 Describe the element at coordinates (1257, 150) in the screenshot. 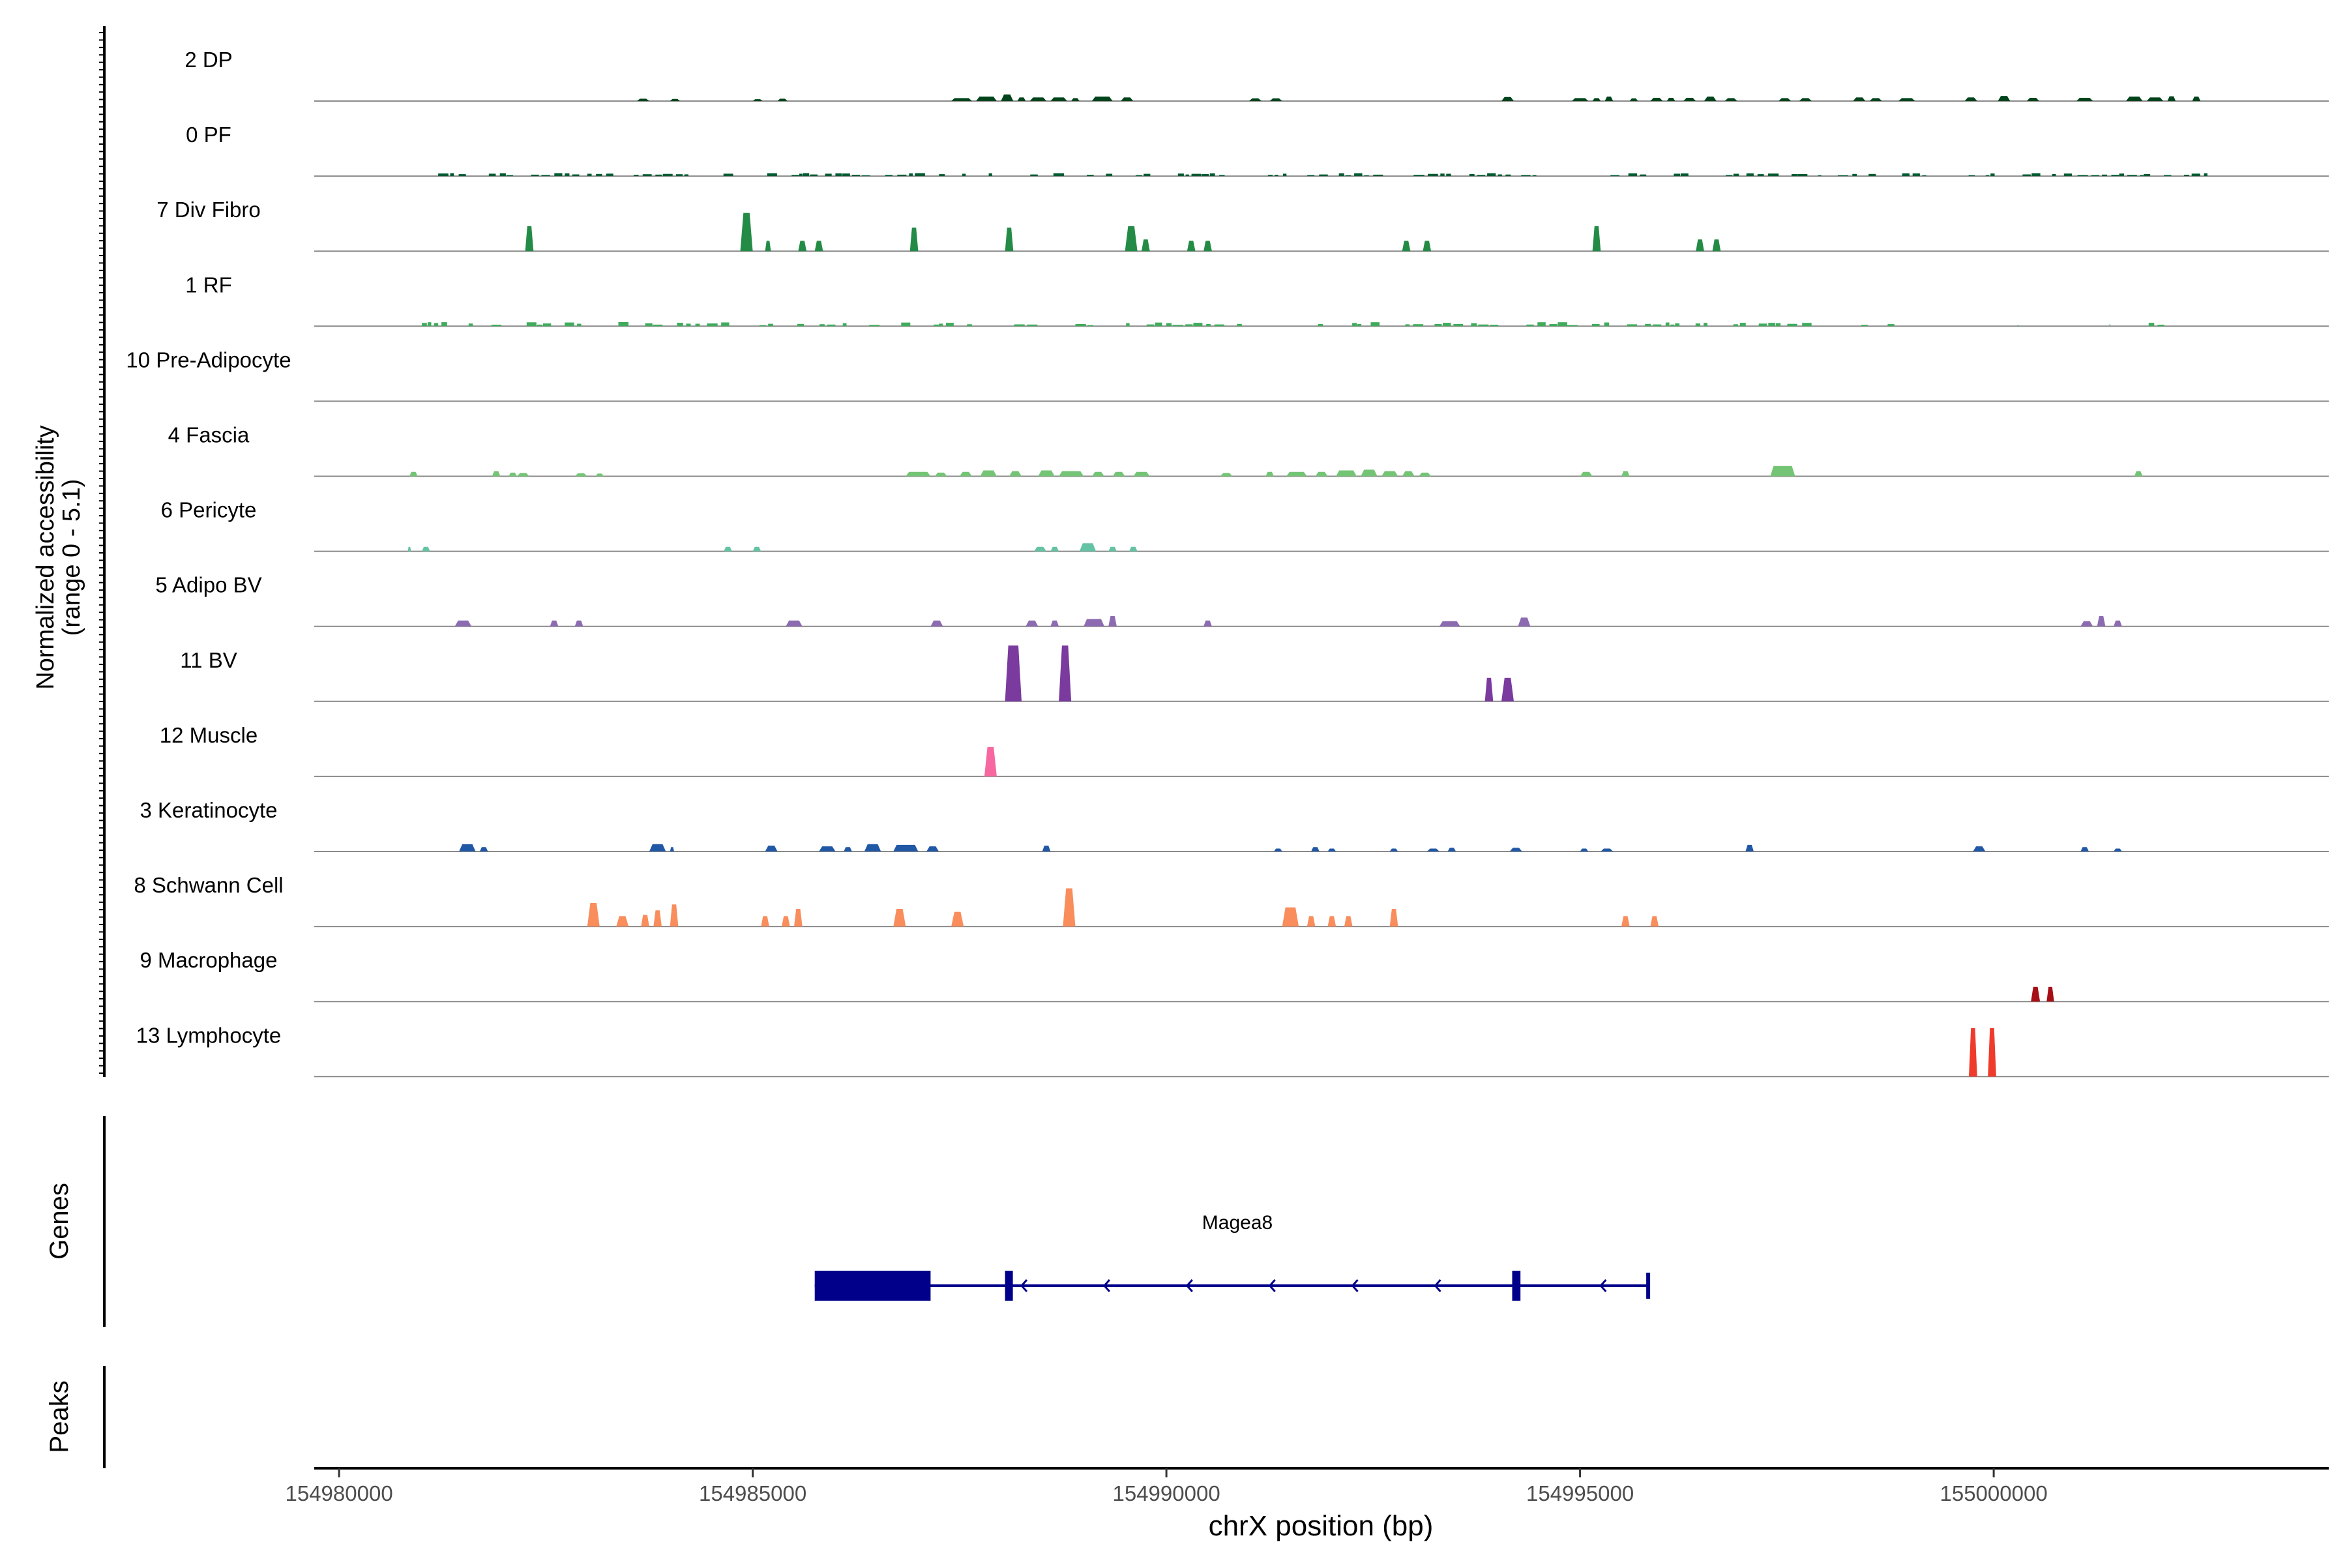

I see `track-2: 0 PF` at that location.